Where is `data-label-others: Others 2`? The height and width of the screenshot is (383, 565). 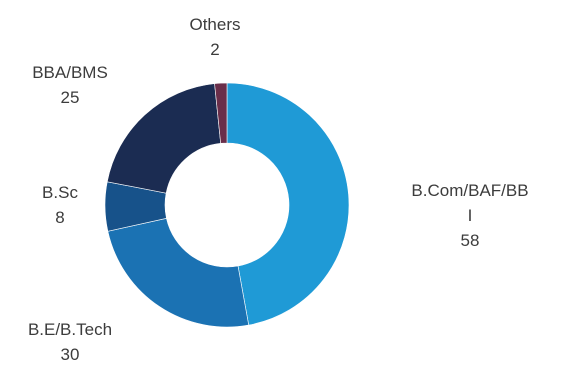
data-label-others: Others 2 is located at coordinates (215, 37).